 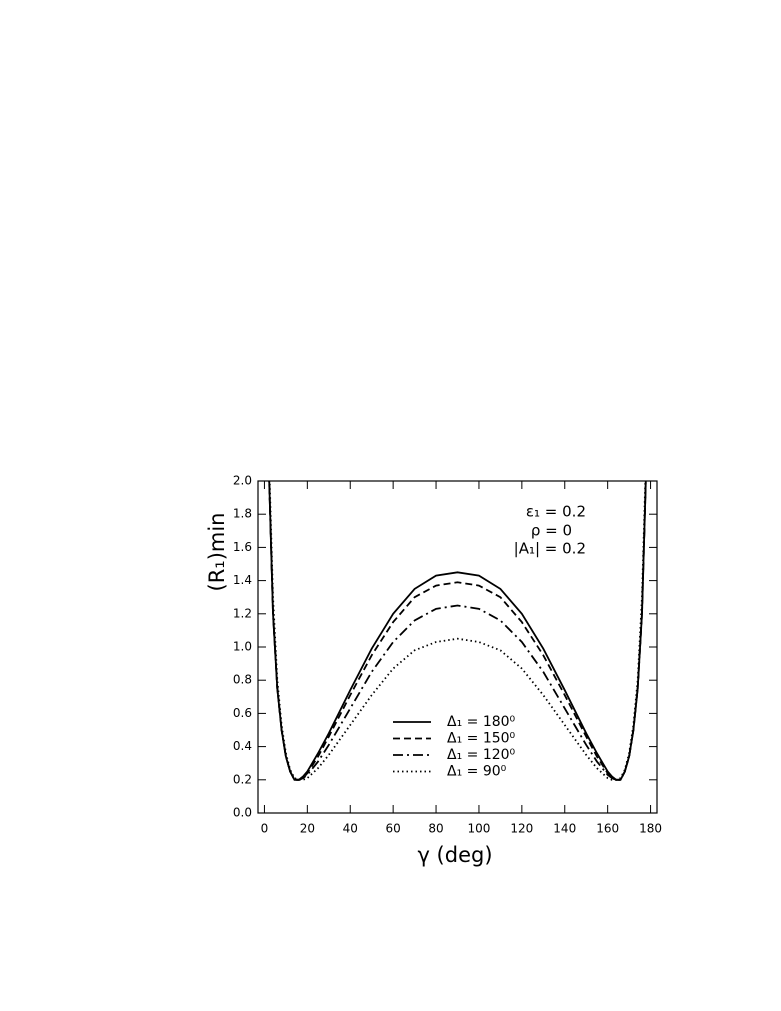 I want to click on x-tick-label: 80, so click(x=435, y=829).